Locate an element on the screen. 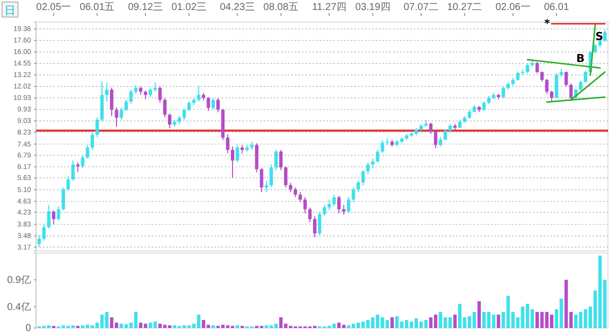 This screenshot has width=615, height=335. annotation: * is located at coordinates (547, 23).